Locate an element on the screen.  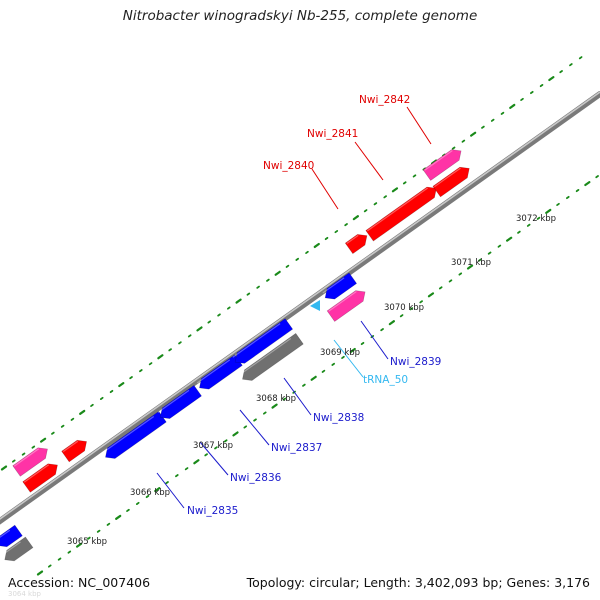
scale-label: 3072 kbp is located at coordinates (536, 219).